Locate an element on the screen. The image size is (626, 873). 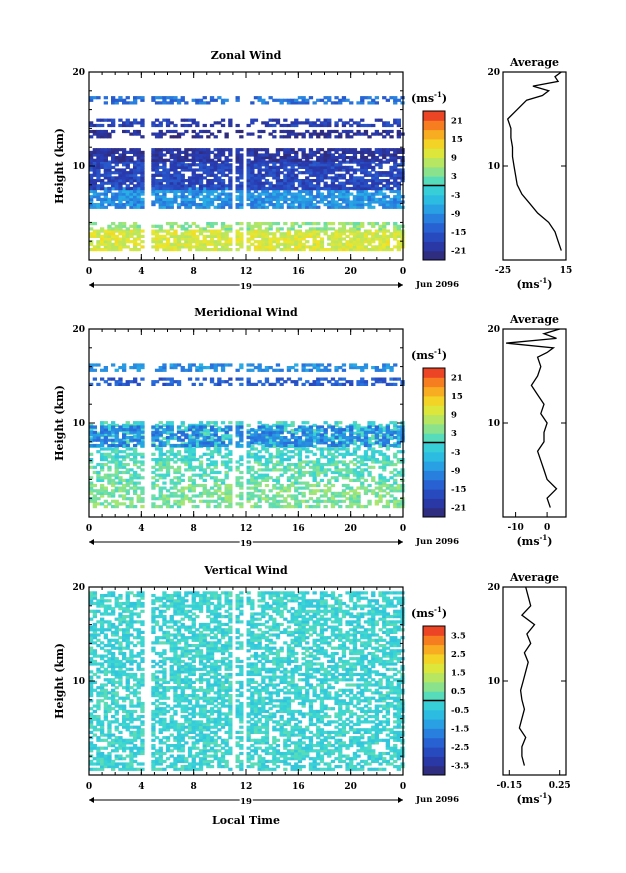
zonal-colorbar-bin is located at coordinates (434, 190).